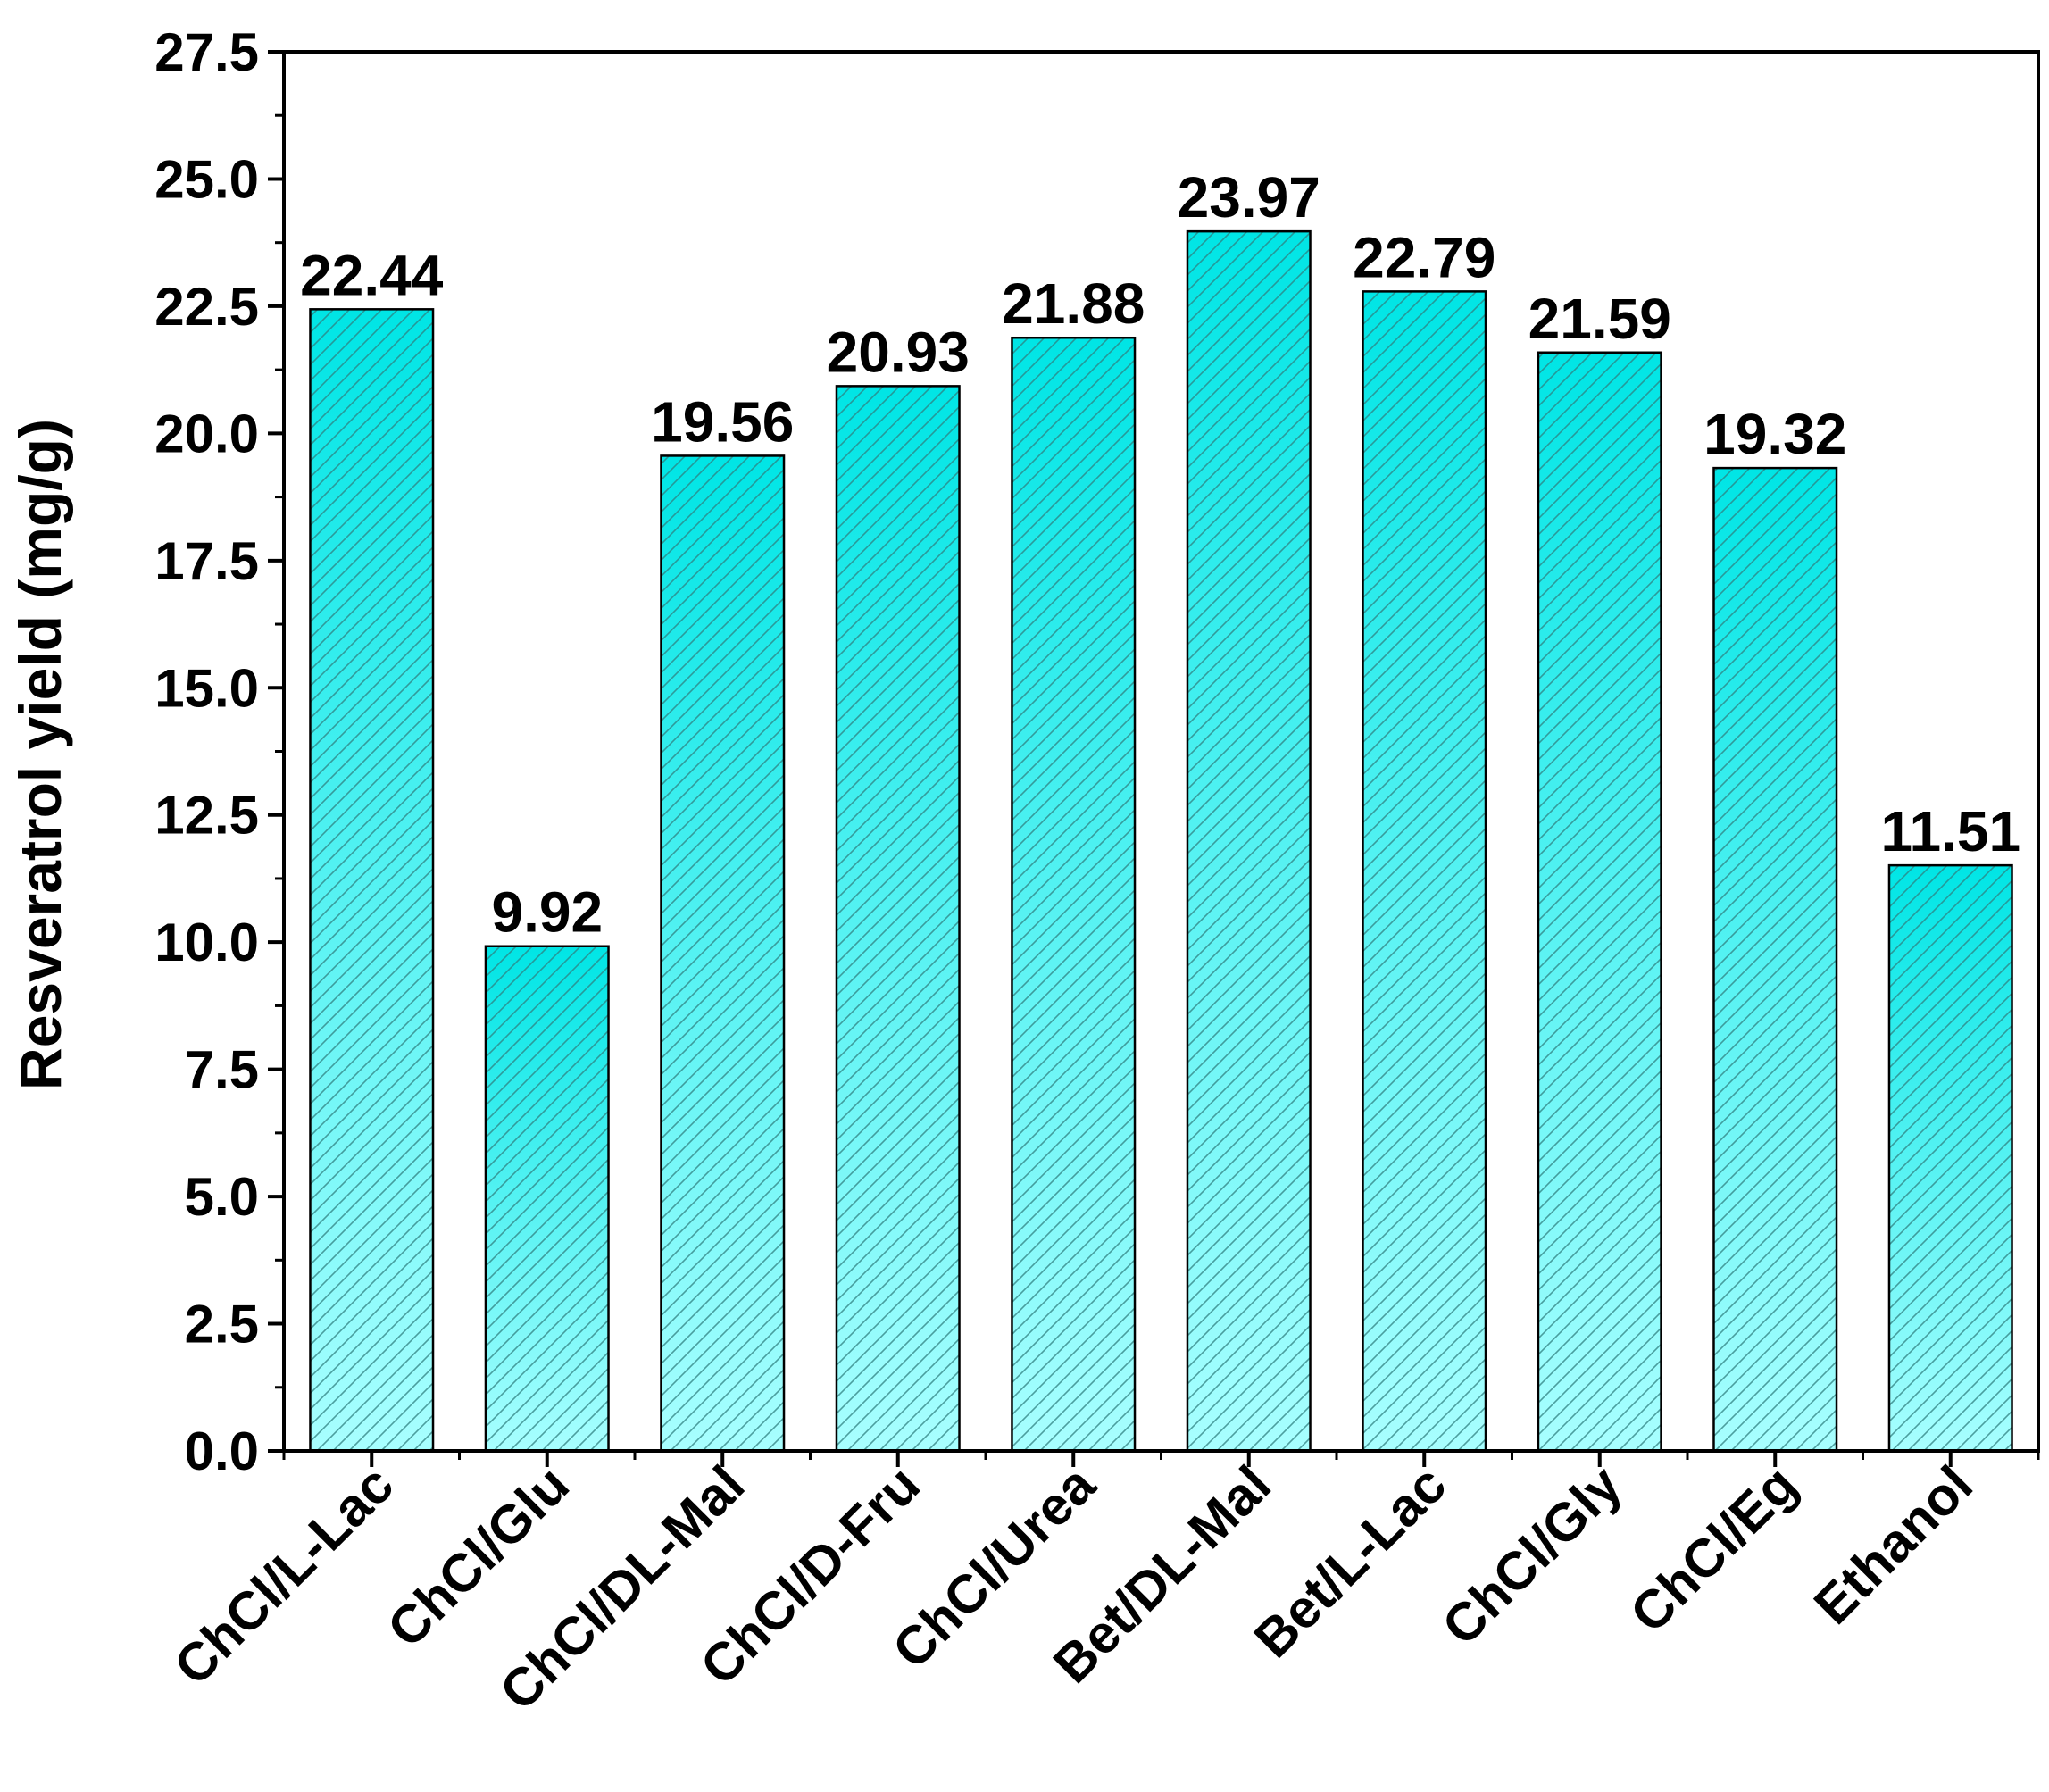 Image resolution: width=2049 pixels, height=1792 pixels. What do you see at coordinates (207, 433) in the screenshot?
I see `y-tick-label: 20.0` at bounding box center [207, 433].